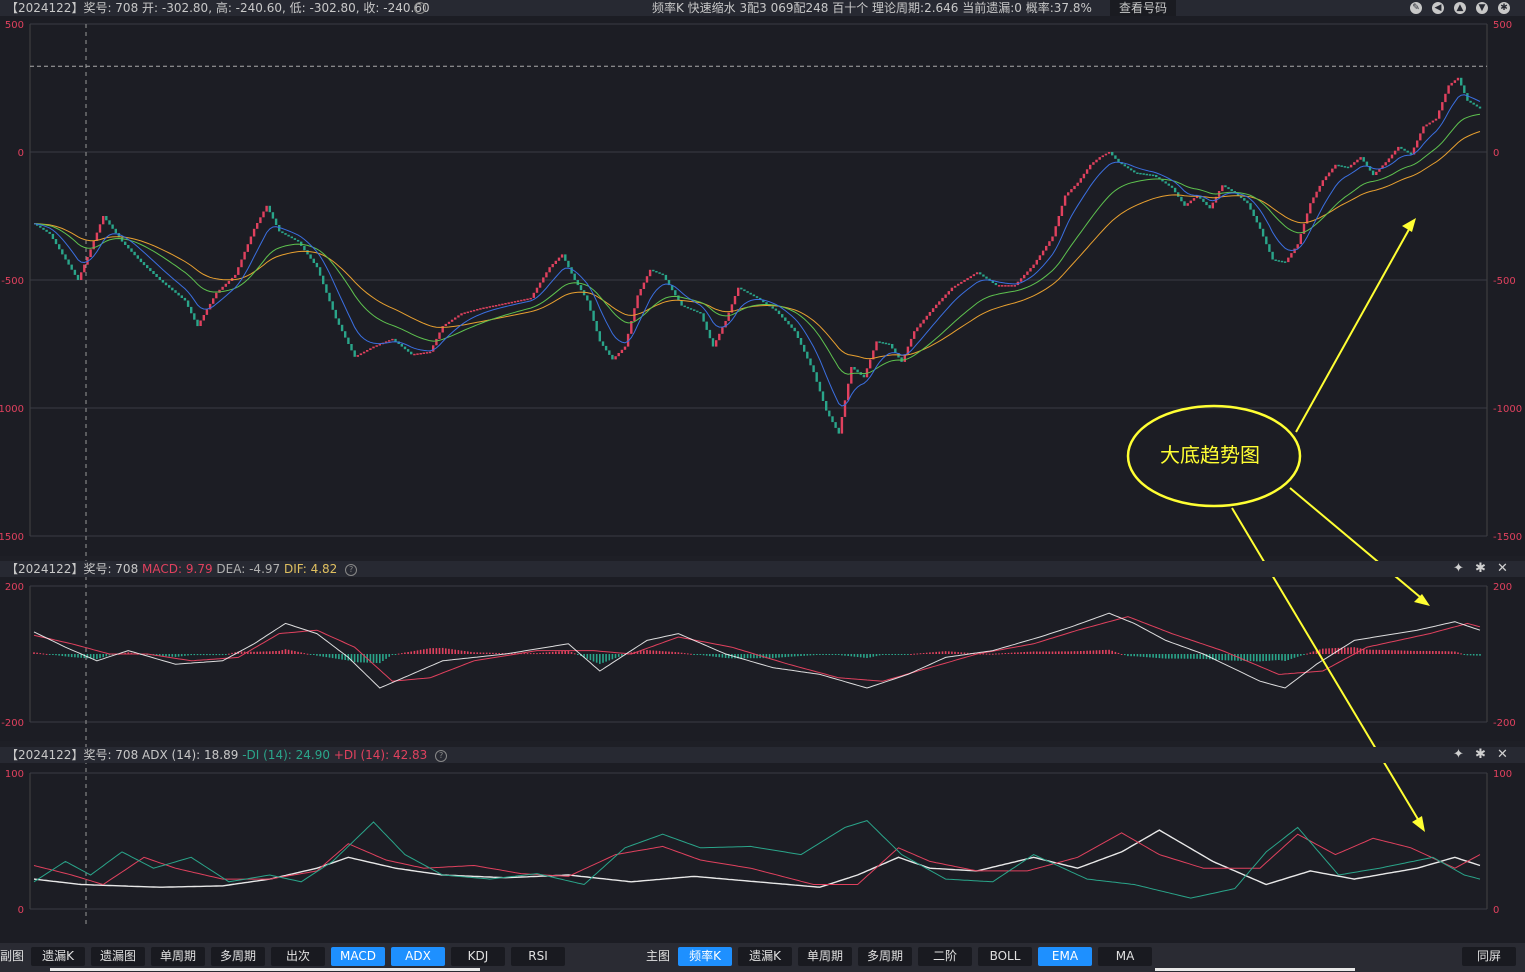  What do you see at coordinates (538, 956) in the screenshot?
I see `sub-button-8: RSI` at bounding box center [538, 956].